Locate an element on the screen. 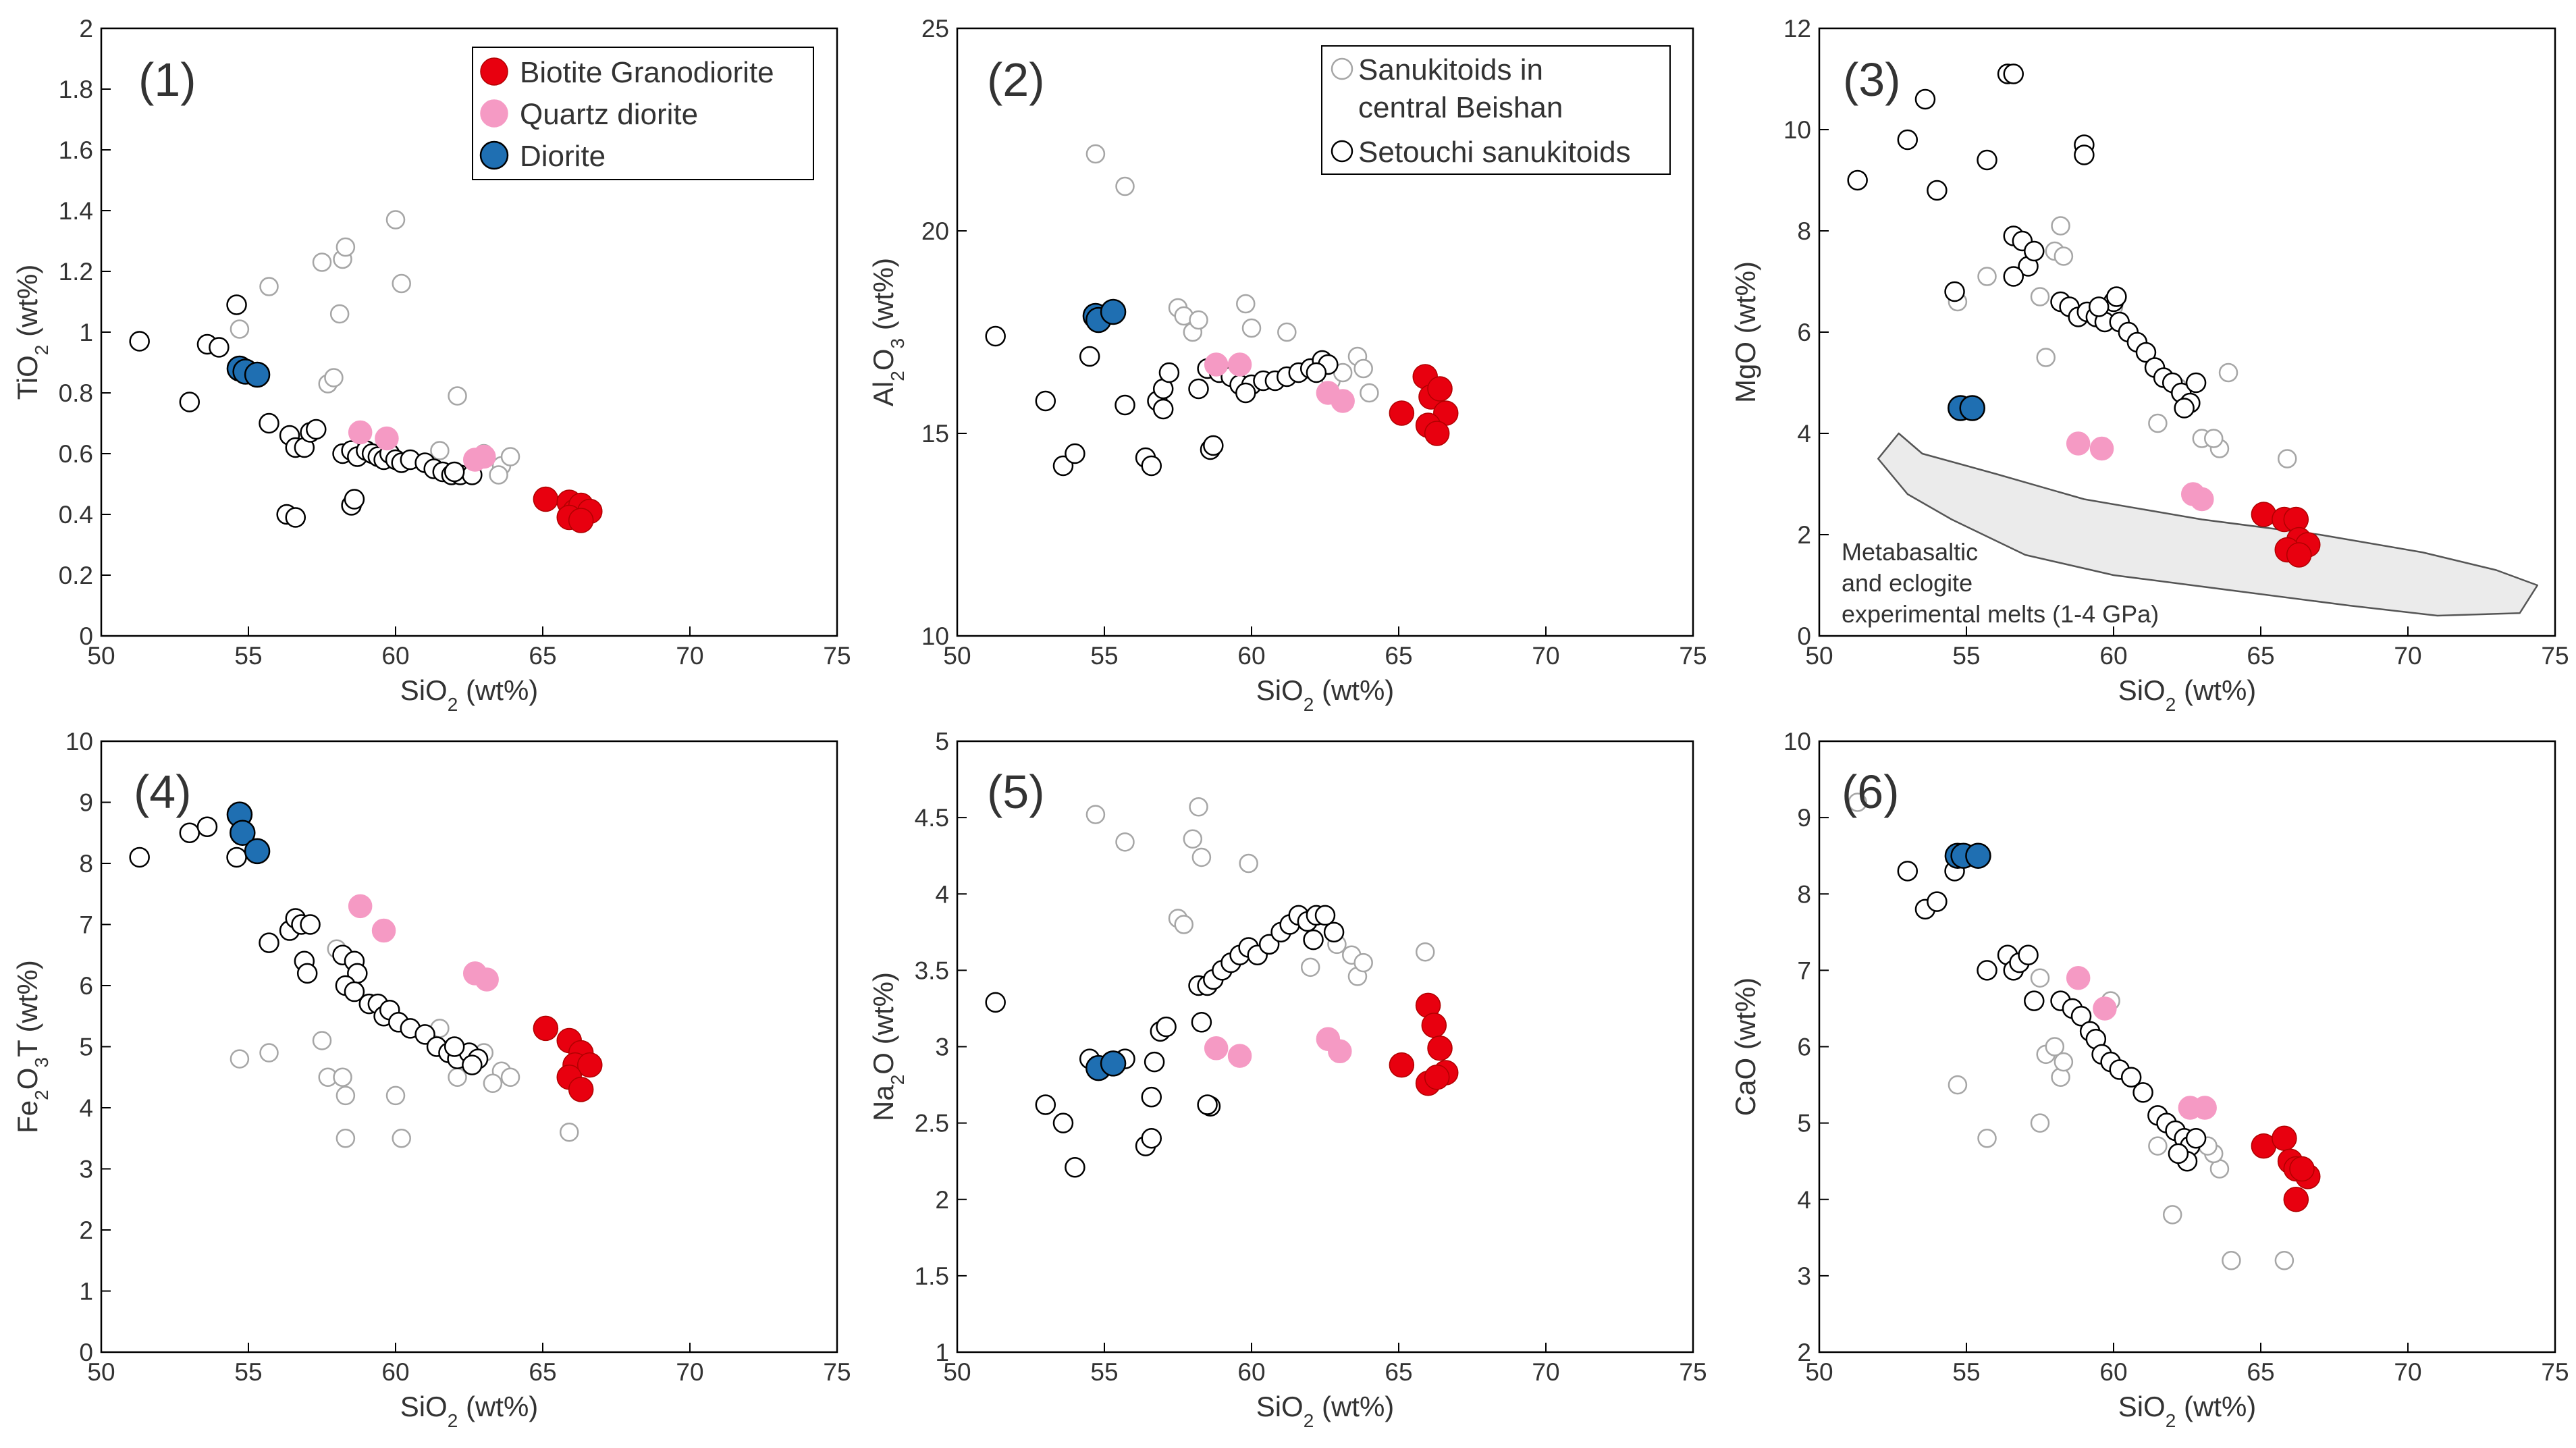  y-tick-label: 1 is located at coordinates (86, 1292).